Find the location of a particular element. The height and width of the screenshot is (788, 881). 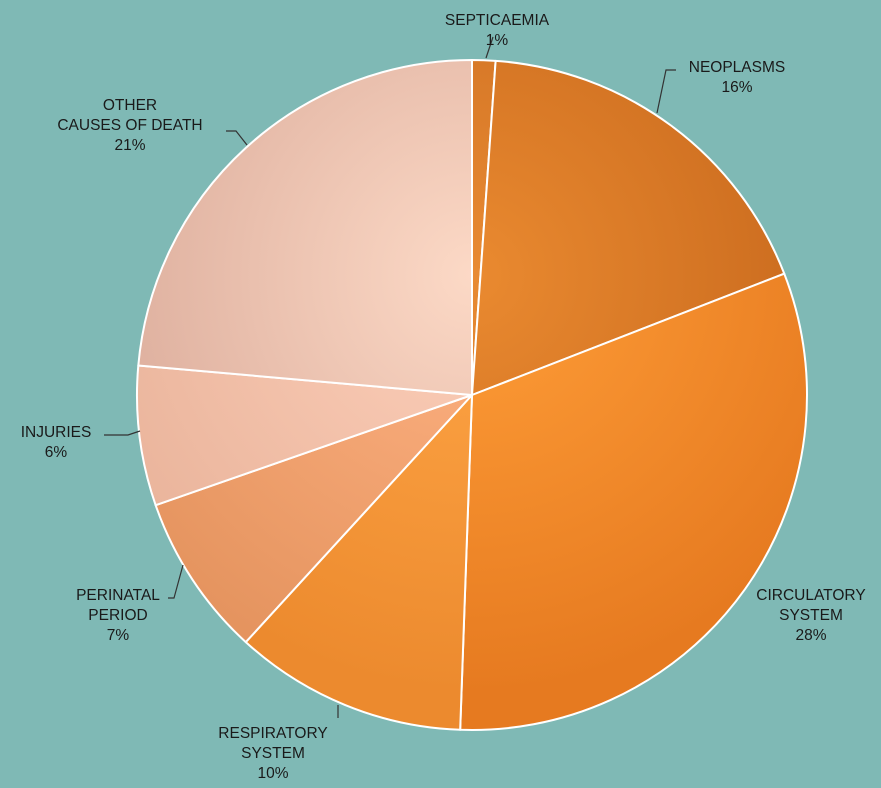

label-pct-other-causes-of-death: 21% is located at coordinates (129, 145).